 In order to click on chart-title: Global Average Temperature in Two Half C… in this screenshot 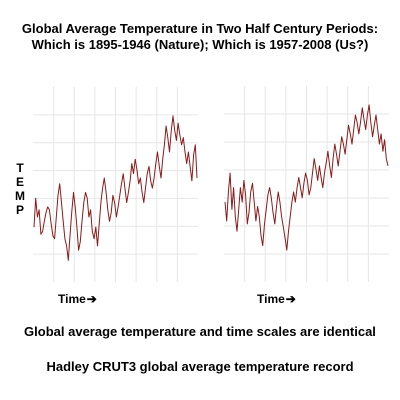, I will do `click(200, 37)`.